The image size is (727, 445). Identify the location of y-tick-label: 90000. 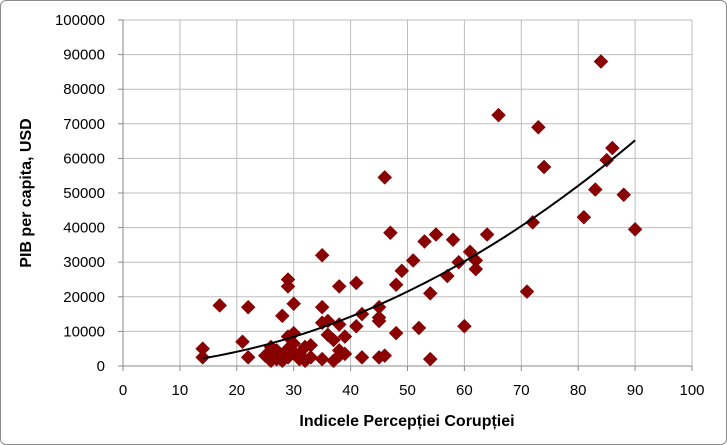
(84, 55).